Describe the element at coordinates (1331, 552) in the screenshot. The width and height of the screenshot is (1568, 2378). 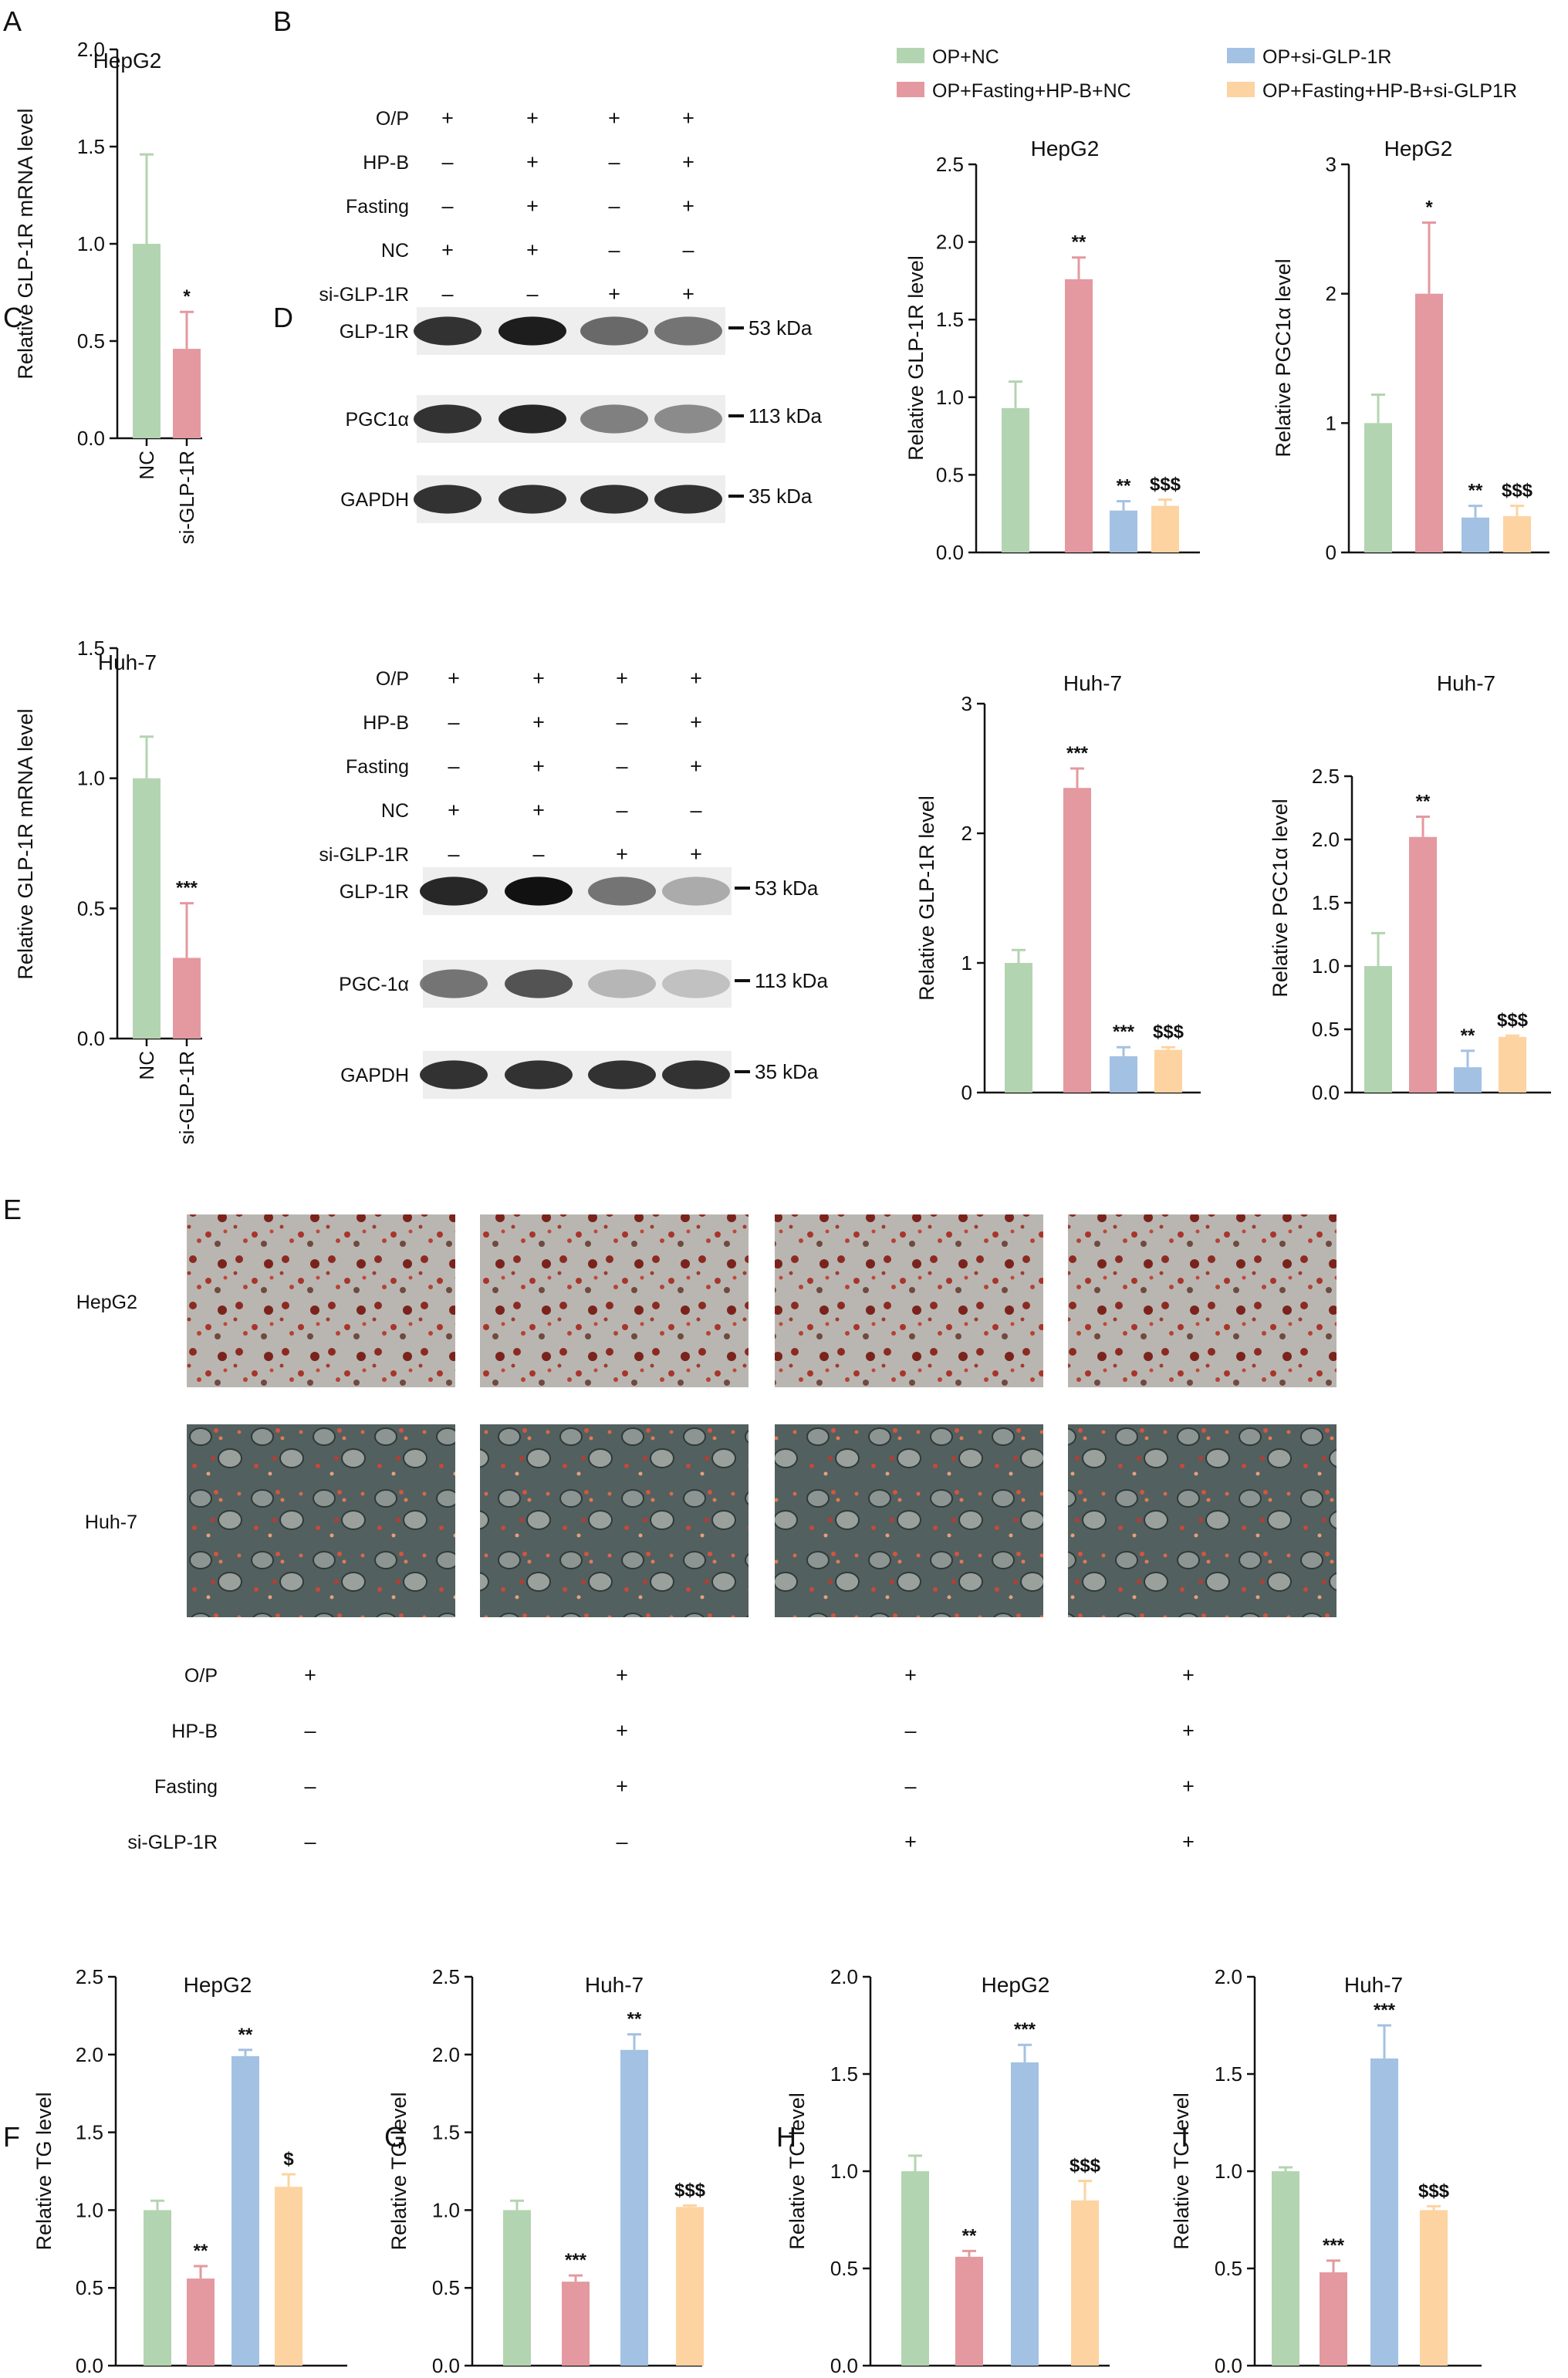
I see `y-tick-label: 0` at that location.